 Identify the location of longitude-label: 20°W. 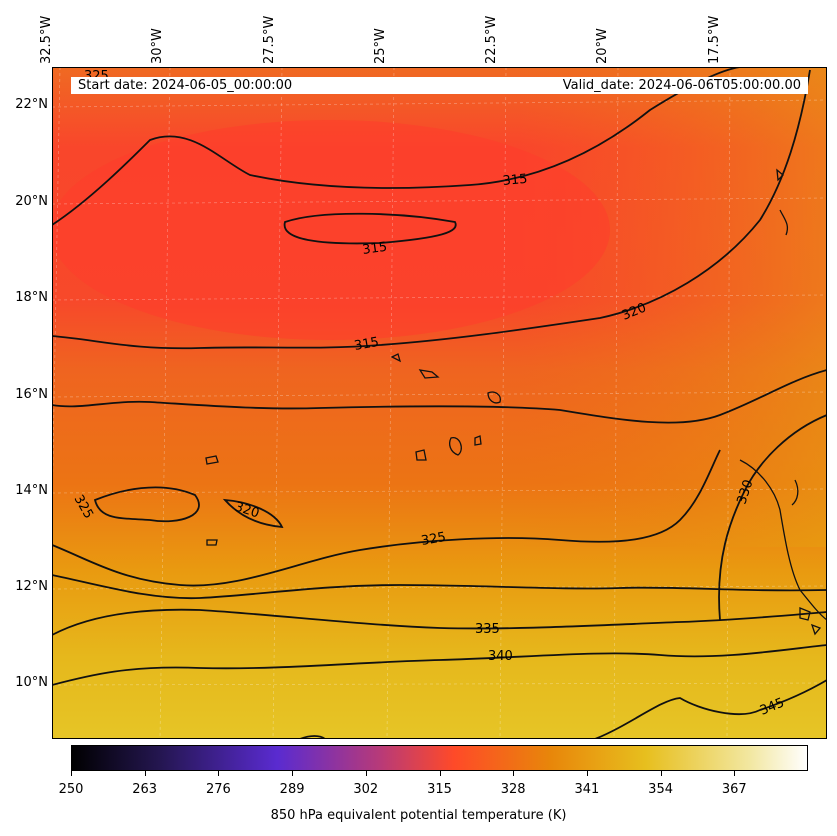
(602, 46).